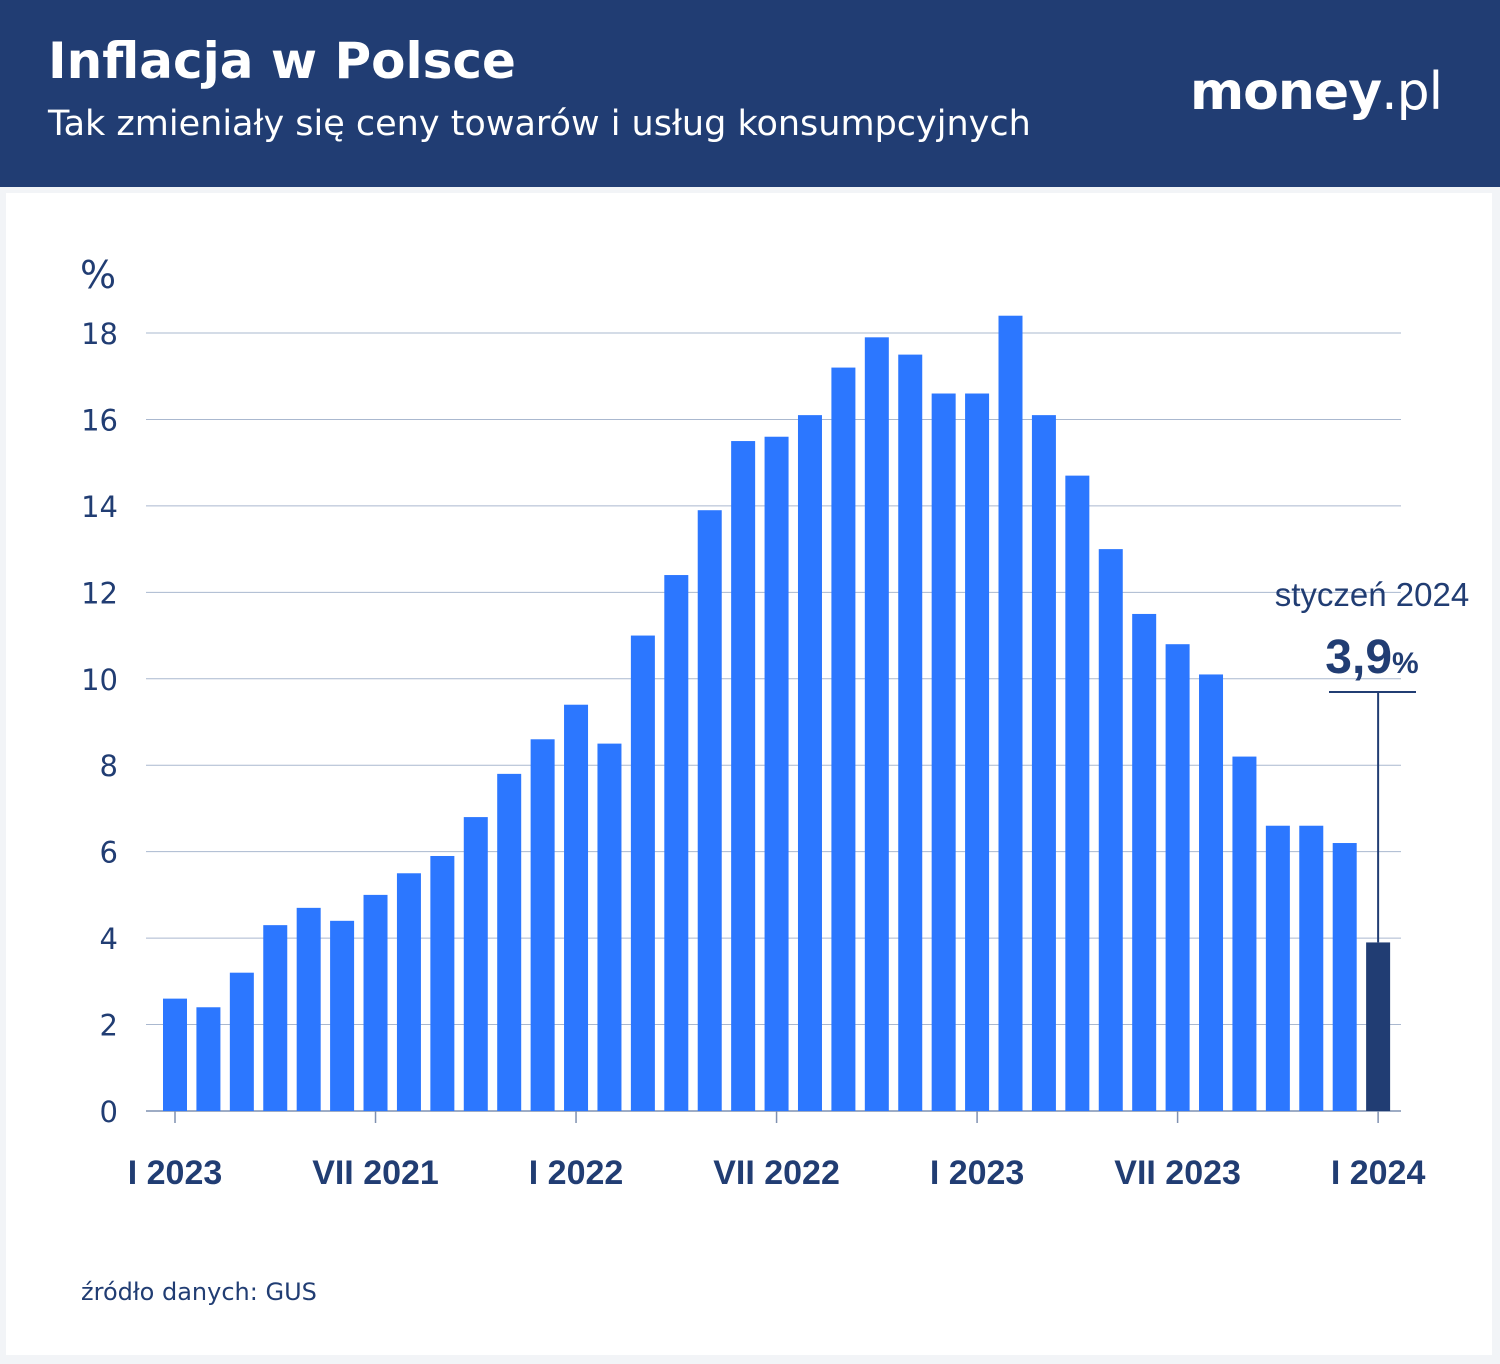  What do you see at coordinates (1378, 1026) in the screenshot?
I see `bar-highlight` at bounding box center [1378, 1026].